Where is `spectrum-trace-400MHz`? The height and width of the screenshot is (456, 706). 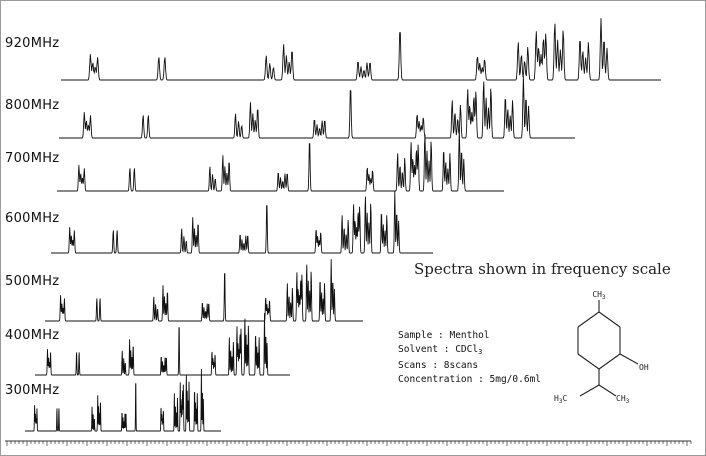 spectrum-trace-400MHz is located at coordinates (162, 344).